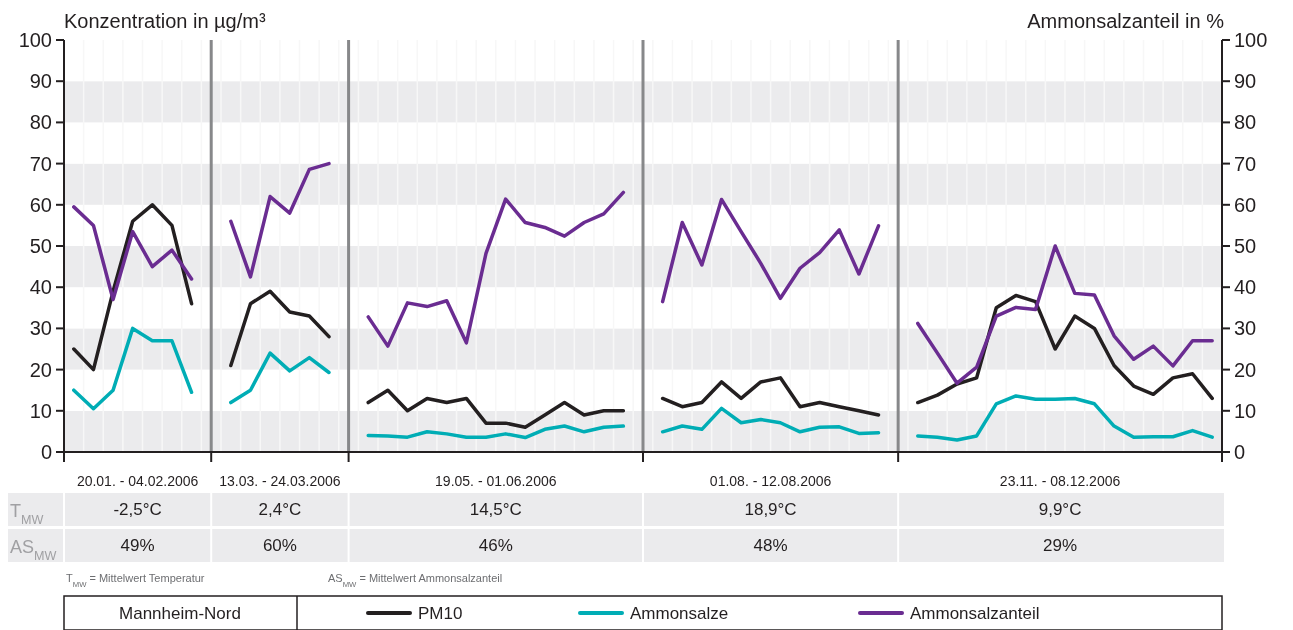  Describe the element at coordinates (40, 246) in the screenshot. I see `y-tick-label: 50` at that location.